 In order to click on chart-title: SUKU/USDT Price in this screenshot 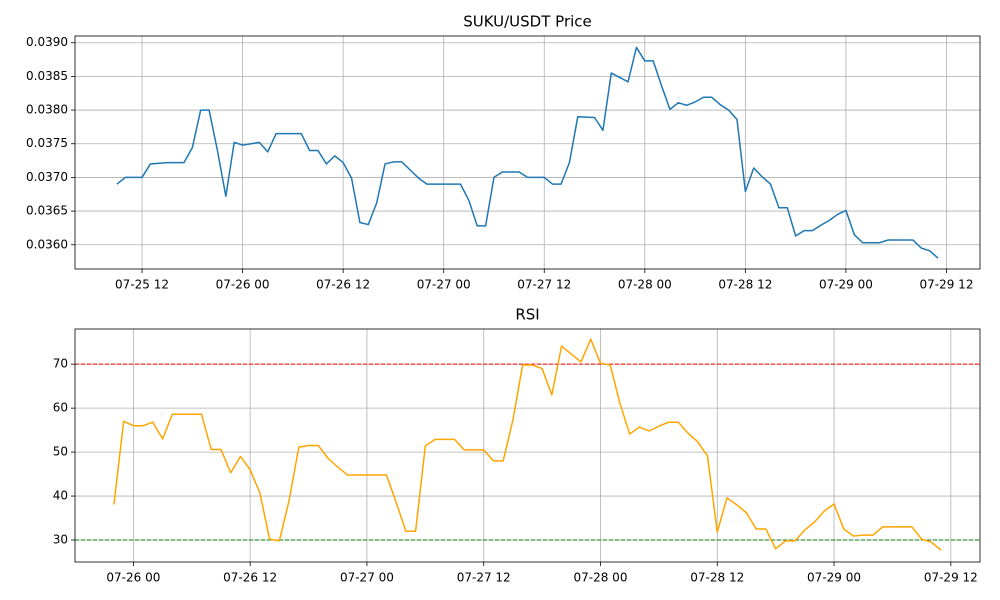, I will do `click(527, 22)`.